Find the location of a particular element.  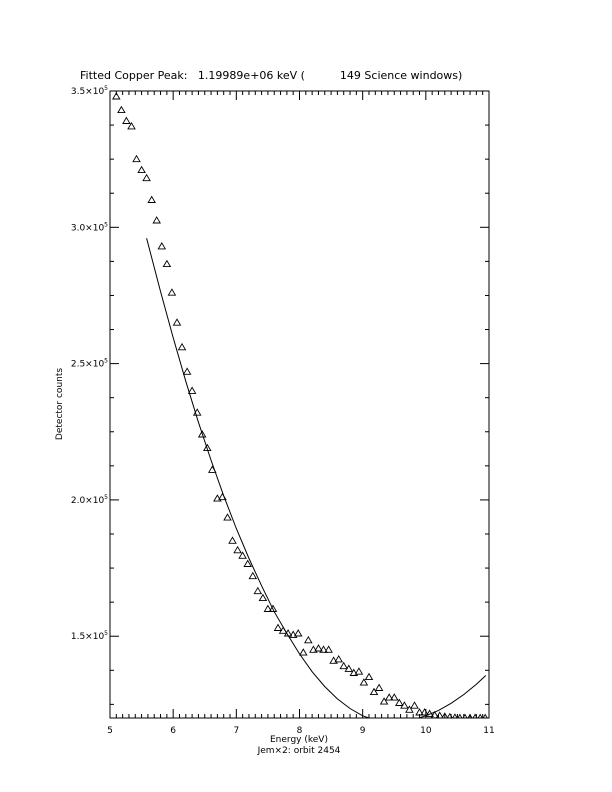

y-tick-label: 3.0×10⁵ is located at coordinates (89, 227).